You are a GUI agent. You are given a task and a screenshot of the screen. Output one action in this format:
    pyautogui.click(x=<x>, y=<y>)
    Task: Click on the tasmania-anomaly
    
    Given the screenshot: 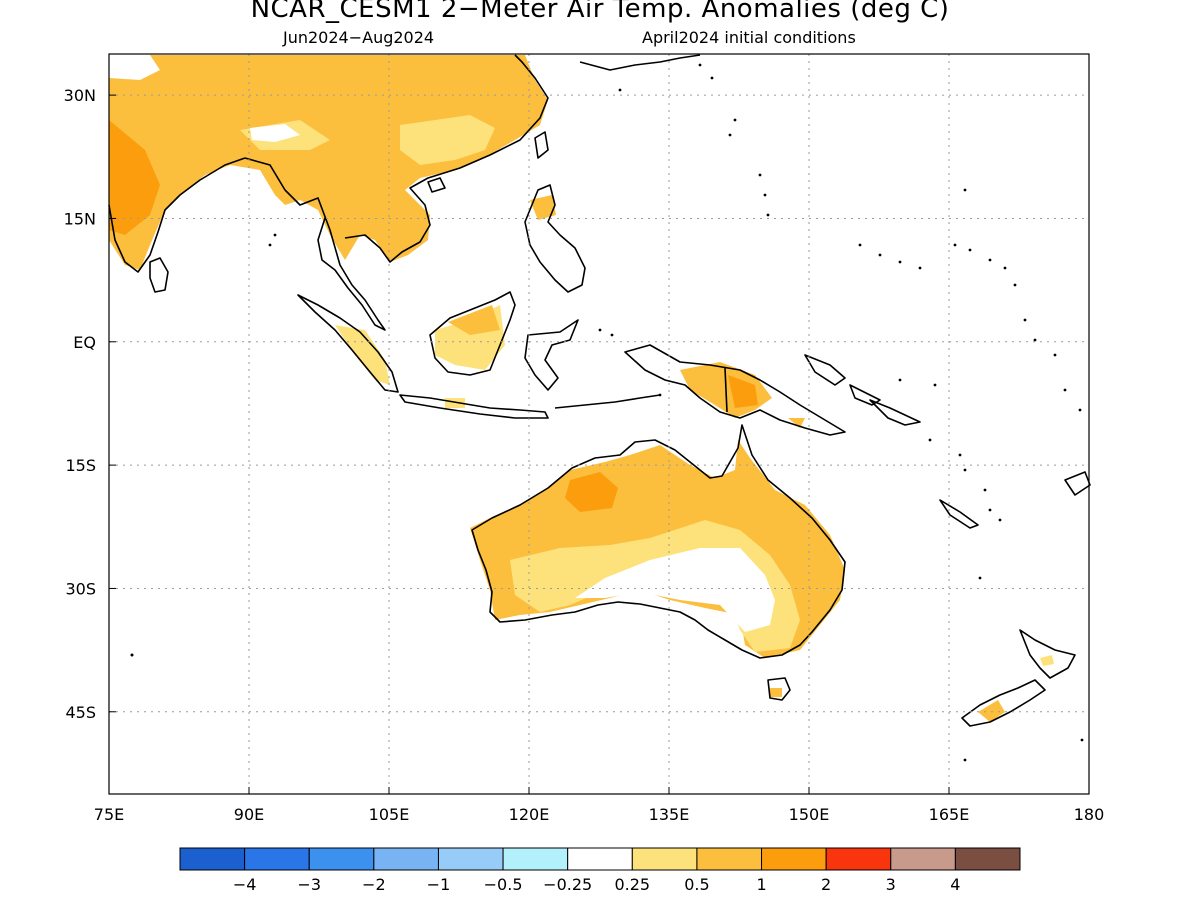 What is the action you would take?
    pyautogui.click(x=776, y=692)
    